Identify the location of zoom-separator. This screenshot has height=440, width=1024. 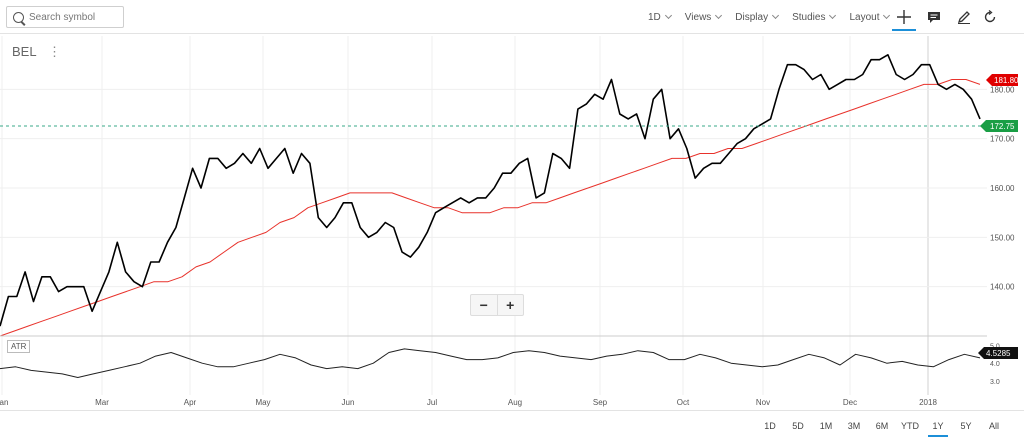
(497, 305).